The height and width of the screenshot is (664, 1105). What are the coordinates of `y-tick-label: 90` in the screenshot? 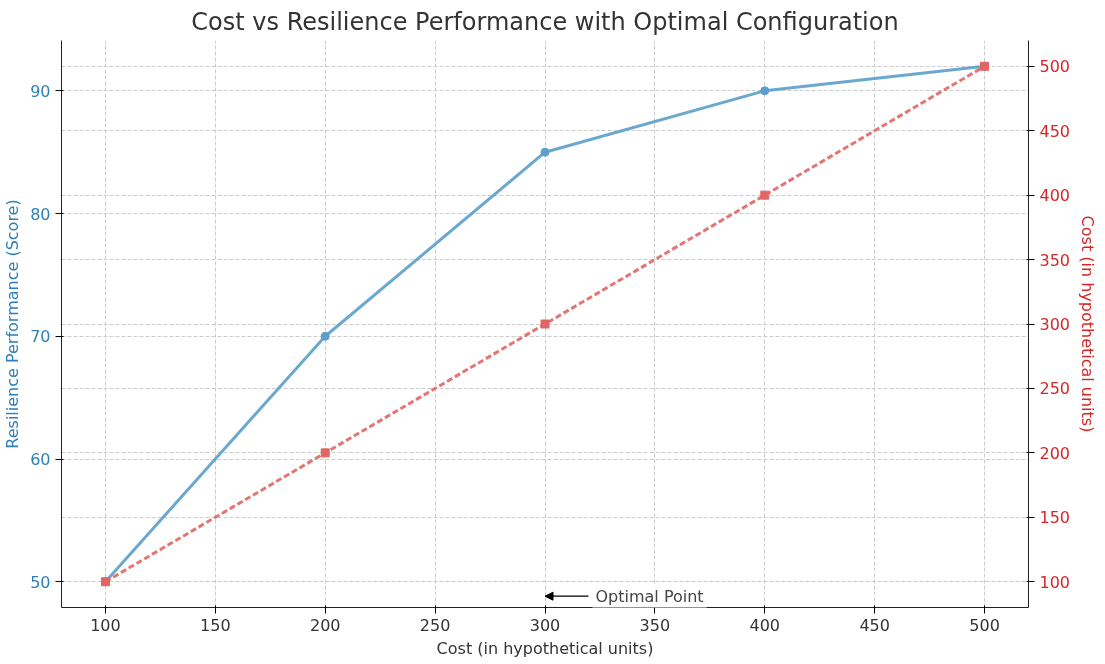 It's located at (40, 91).